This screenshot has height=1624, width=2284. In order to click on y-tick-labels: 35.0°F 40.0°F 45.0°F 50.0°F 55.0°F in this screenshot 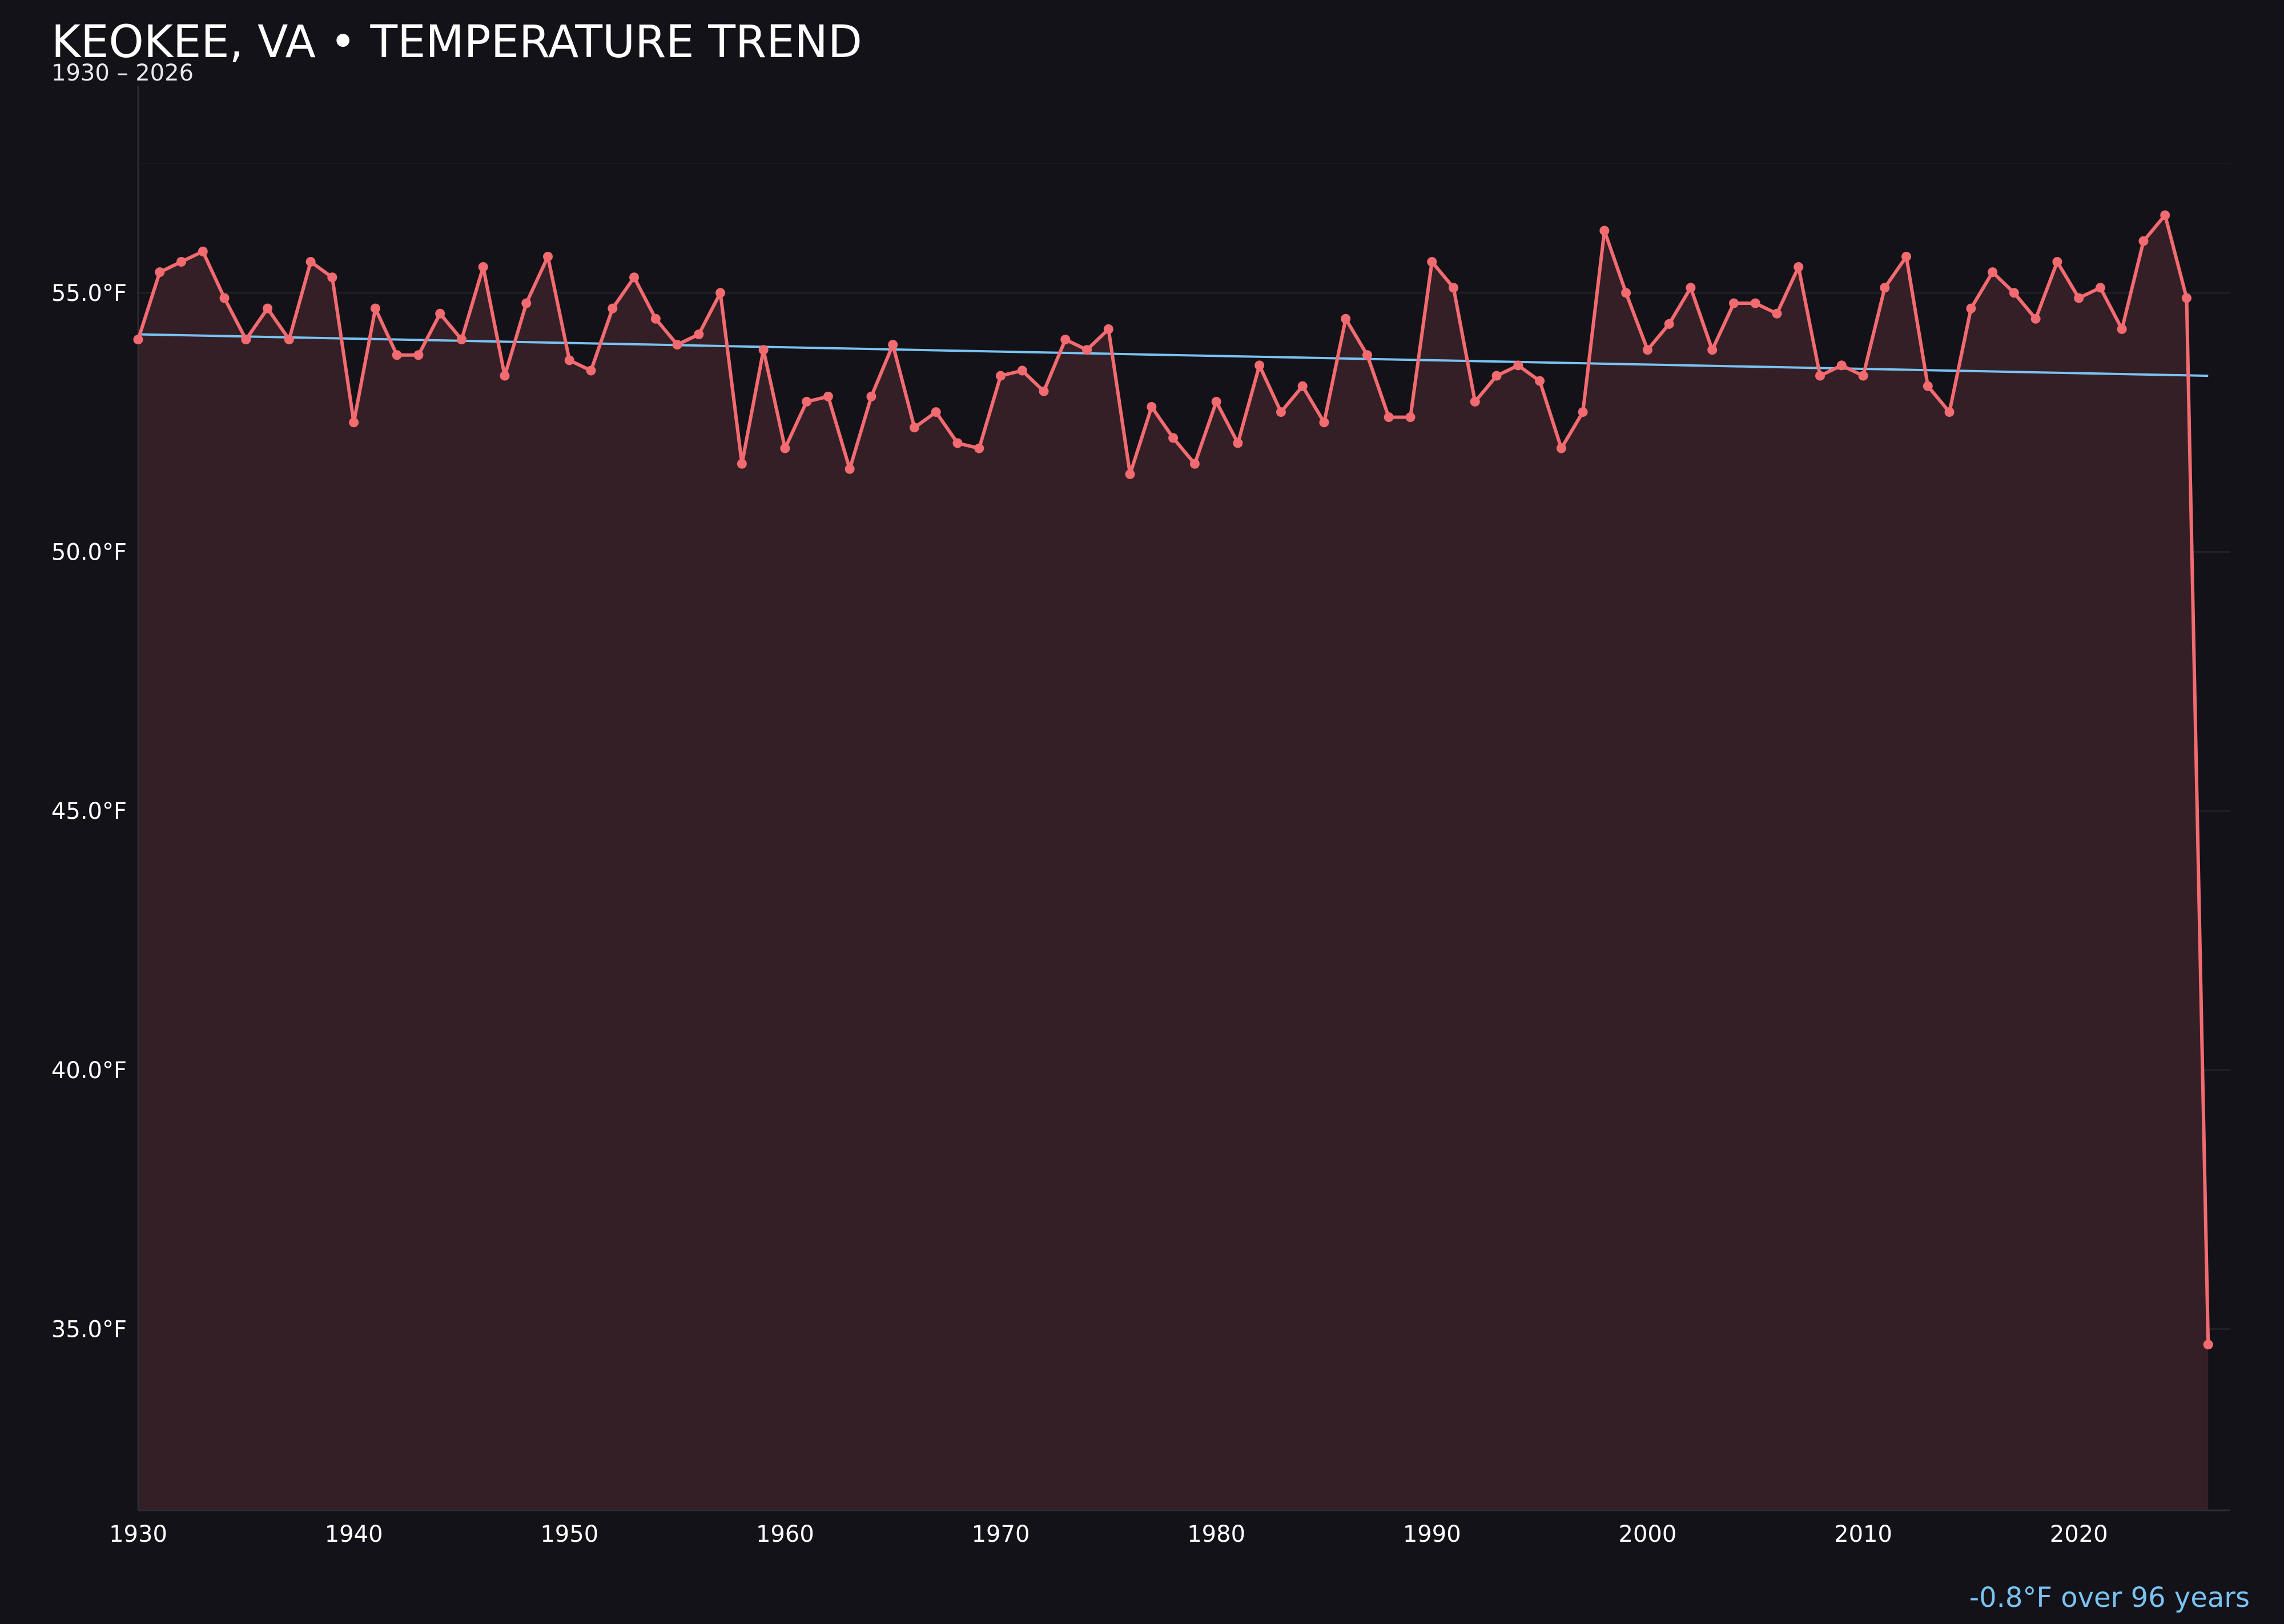, I will do `click(89, 811)`.